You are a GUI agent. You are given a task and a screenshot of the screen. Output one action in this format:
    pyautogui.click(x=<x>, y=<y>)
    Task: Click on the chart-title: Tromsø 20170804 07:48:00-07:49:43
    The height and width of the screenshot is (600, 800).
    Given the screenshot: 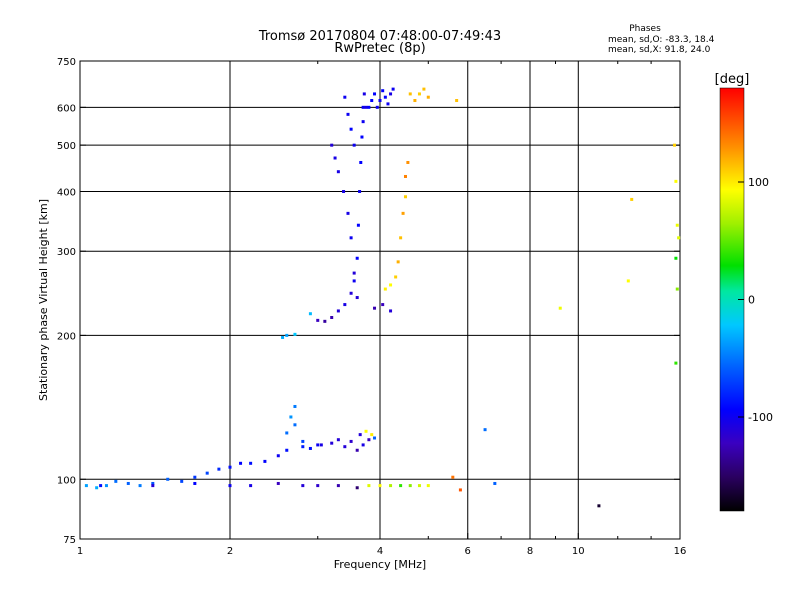 What is the action you would take?
    pyautogui.click(x=379, y=36)
    